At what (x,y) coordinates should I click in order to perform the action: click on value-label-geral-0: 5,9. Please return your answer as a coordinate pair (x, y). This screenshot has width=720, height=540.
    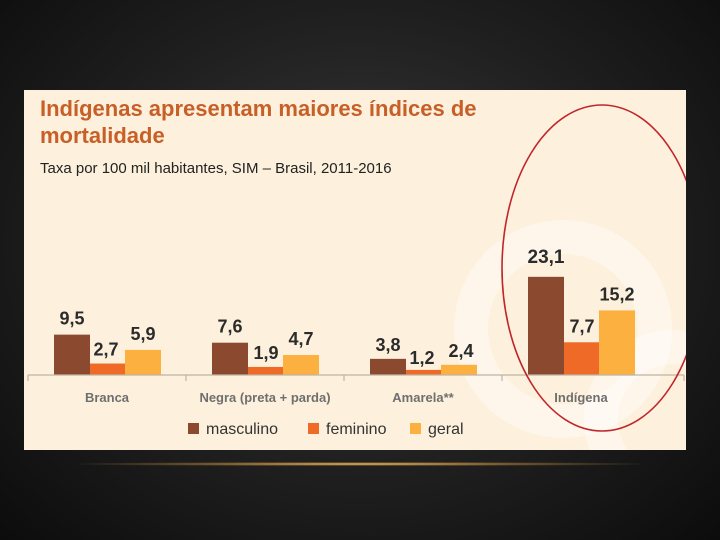
    Looking at the image, I should click on (142, 334).